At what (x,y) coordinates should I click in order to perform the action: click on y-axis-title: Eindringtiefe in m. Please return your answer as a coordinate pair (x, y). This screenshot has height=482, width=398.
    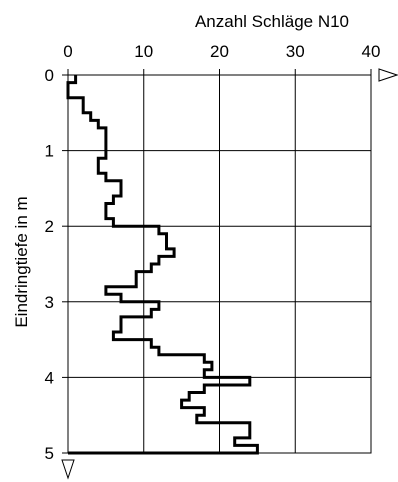
    Looking at the image, I should click on (21, 261).